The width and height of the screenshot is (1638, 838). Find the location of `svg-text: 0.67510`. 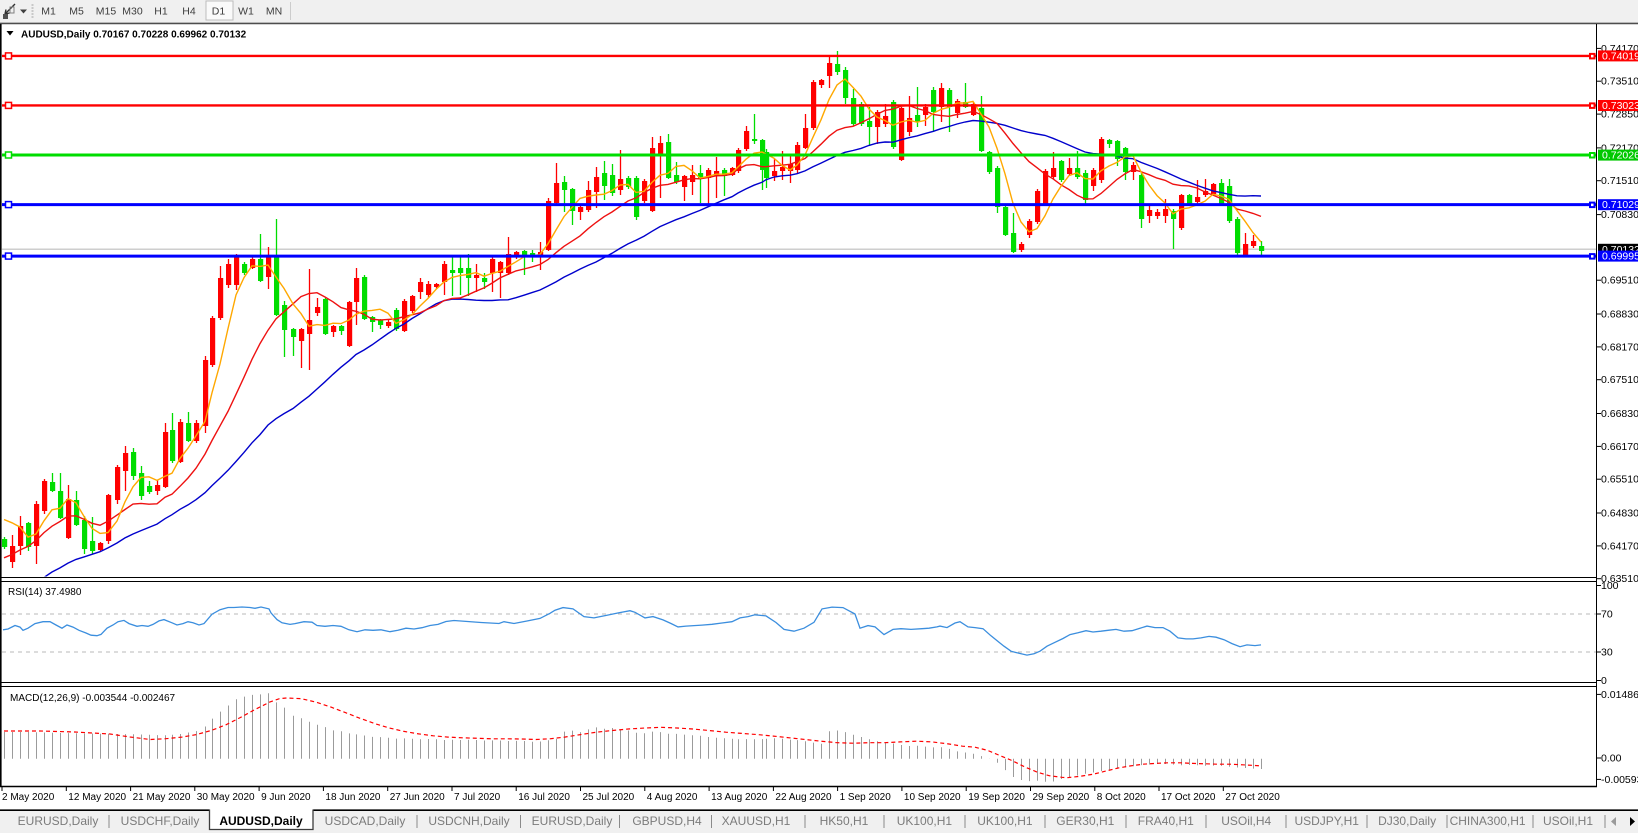

svg-text: 0.67510 is located at coordinates (1619, 380).